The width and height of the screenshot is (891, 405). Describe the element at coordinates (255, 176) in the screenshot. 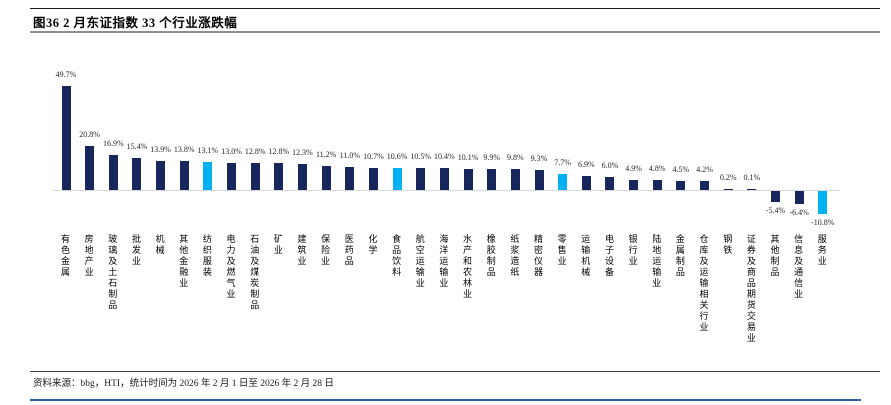

I see `bar-石油及煤炭制品` at that location.